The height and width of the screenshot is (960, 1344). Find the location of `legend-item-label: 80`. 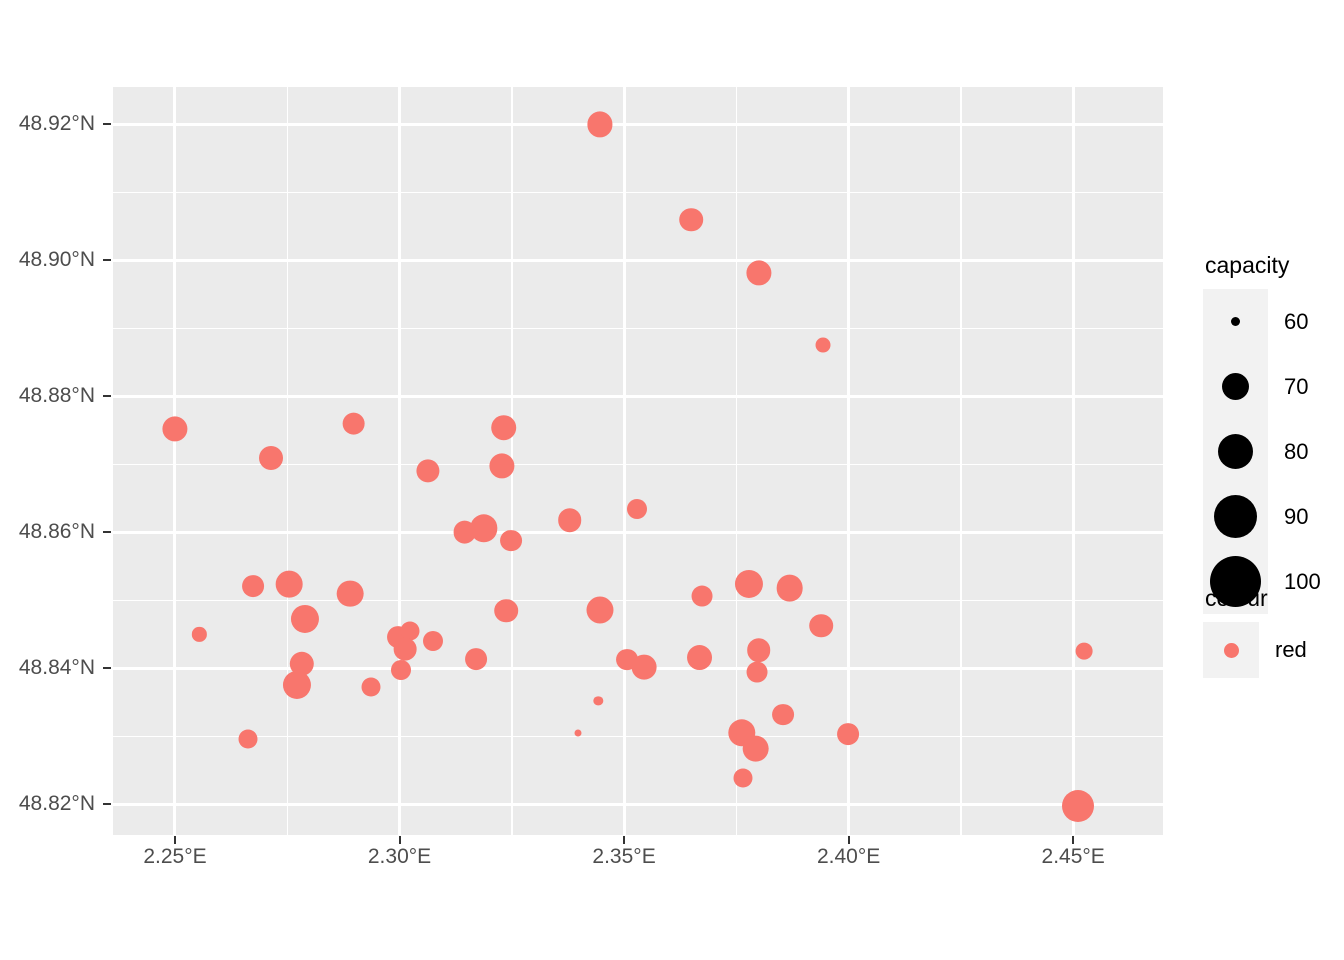

legend-item-label: 80 is located at coordinates (1296, 451).